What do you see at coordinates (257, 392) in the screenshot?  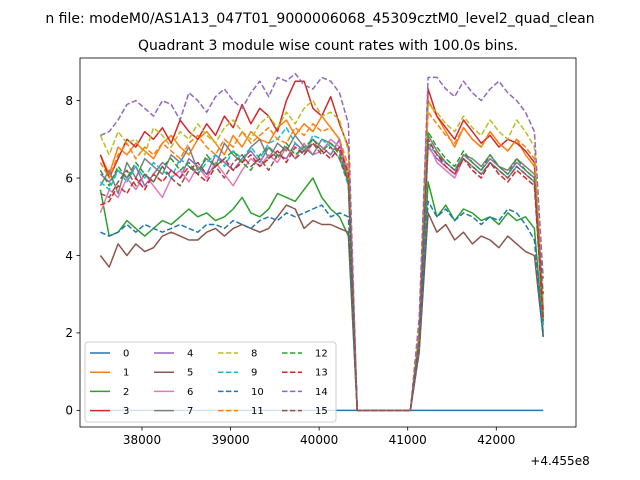 I see `legend-label-10: 10` at bounding box center [257, 392].